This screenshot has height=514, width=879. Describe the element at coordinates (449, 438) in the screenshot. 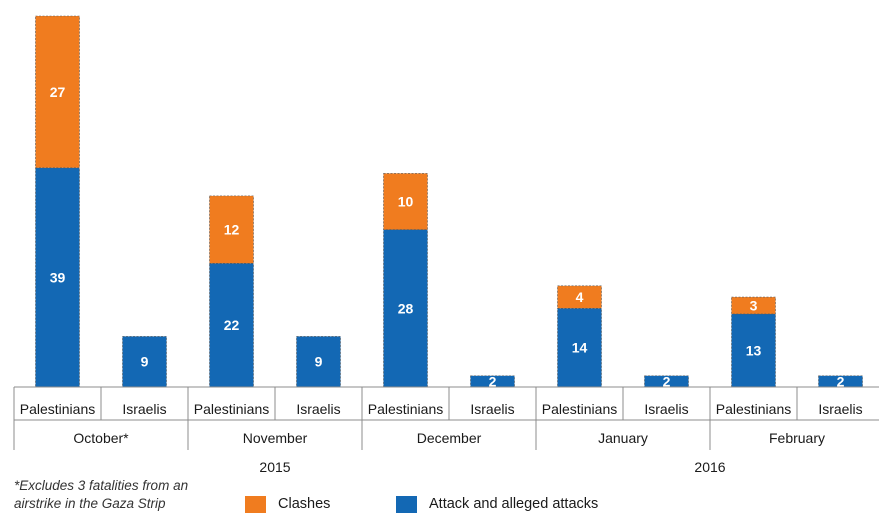

I see `month-label-2: December` at that location.